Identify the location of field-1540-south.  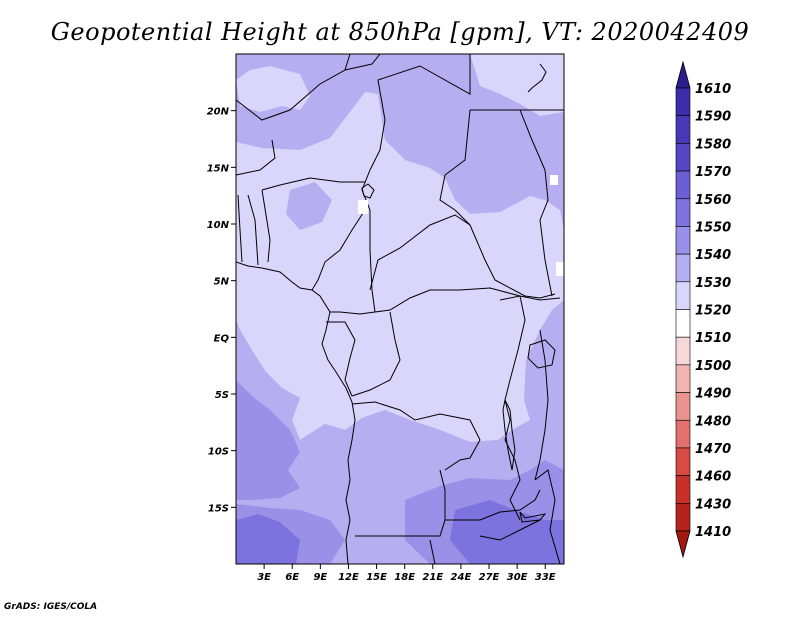
(268, 440).